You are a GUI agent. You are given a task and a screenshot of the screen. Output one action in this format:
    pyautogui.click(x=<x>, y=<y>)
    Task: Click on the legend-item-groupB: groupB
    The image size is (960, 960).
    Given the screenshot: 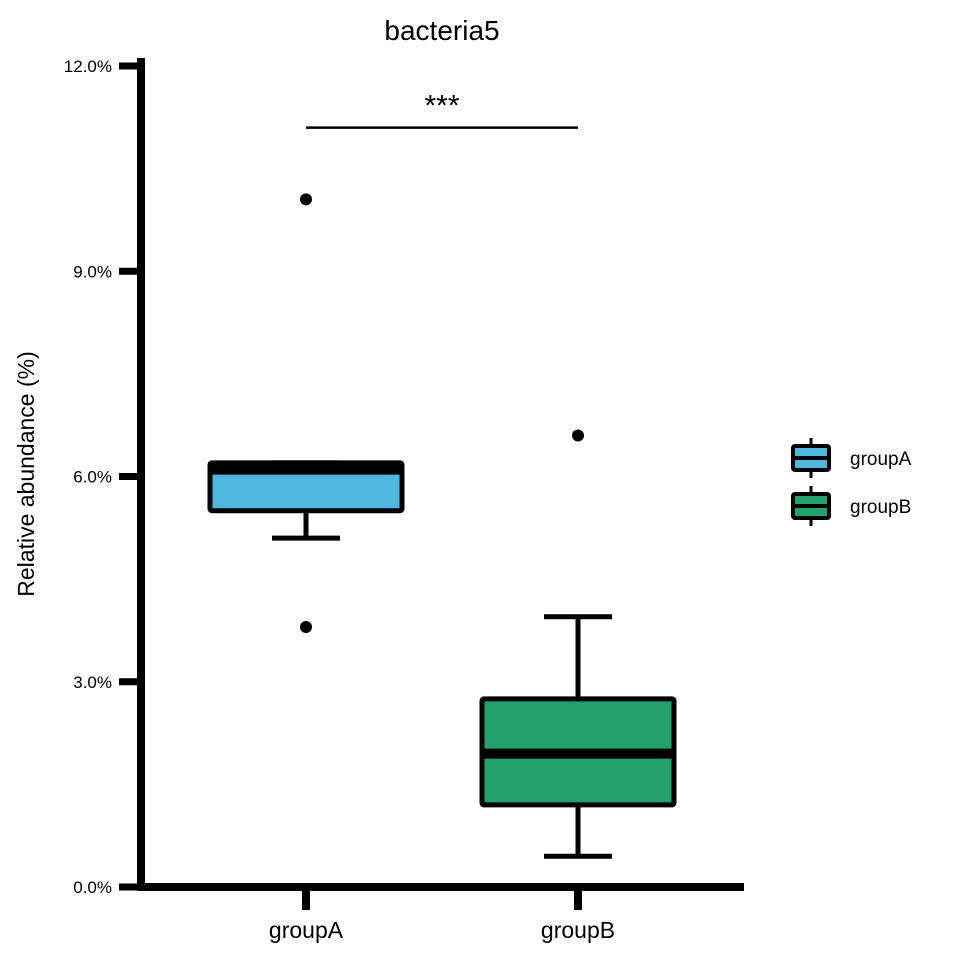 What is the action you would take?
    pyautogui.click(x=851, y=506)
    